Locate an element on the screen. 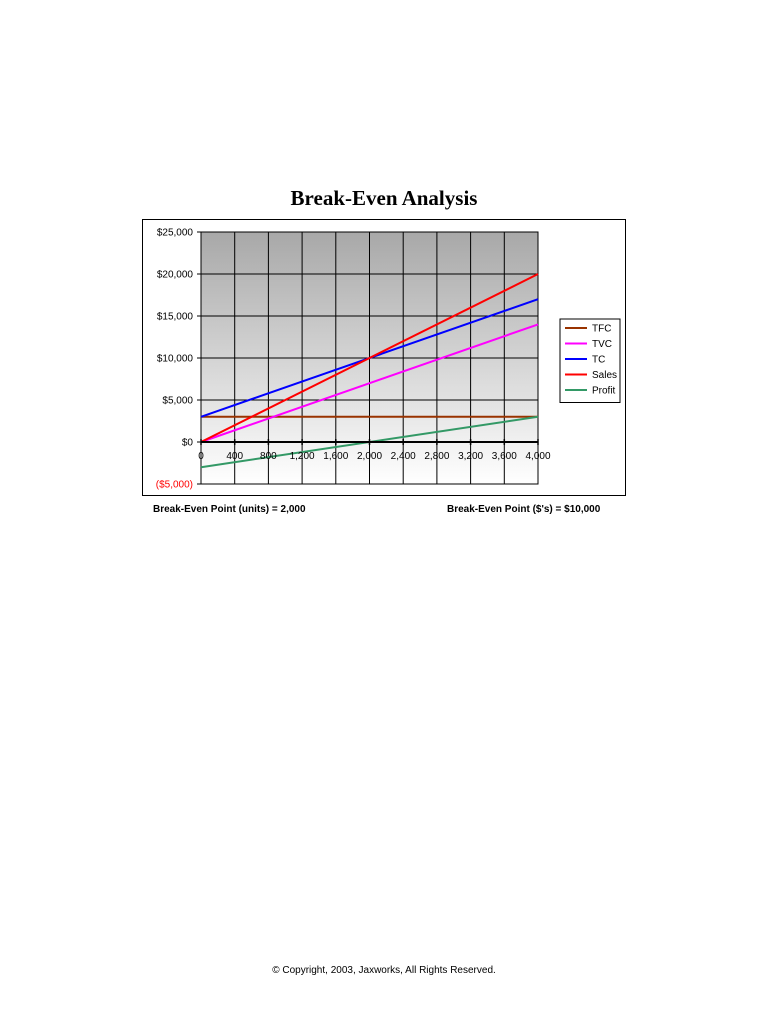 This screenshot has height=1024, width=768. y-tick-label-1: $0 is located at coordinates (188, 443).